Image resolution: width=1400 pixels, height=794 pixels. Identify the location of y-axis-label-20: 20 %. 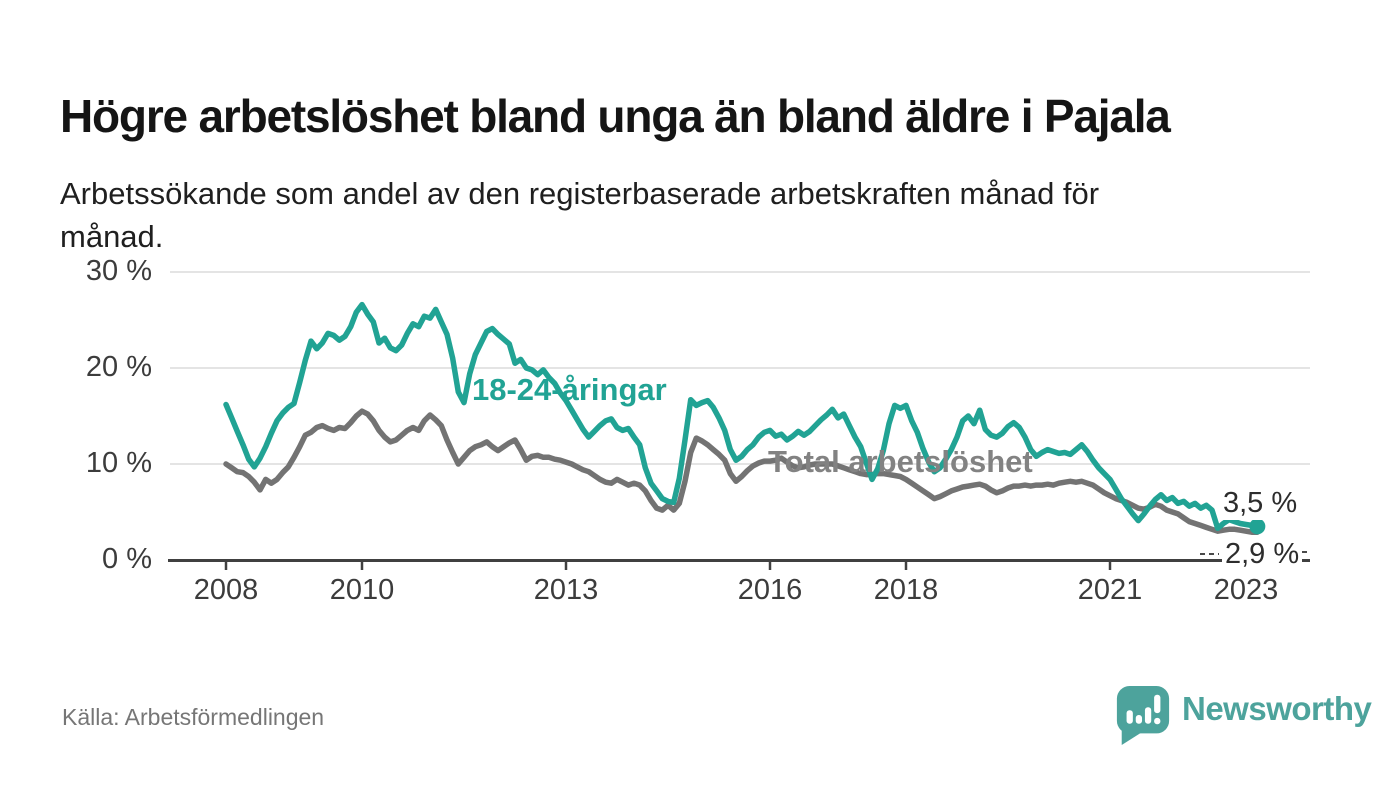
(118, 367).